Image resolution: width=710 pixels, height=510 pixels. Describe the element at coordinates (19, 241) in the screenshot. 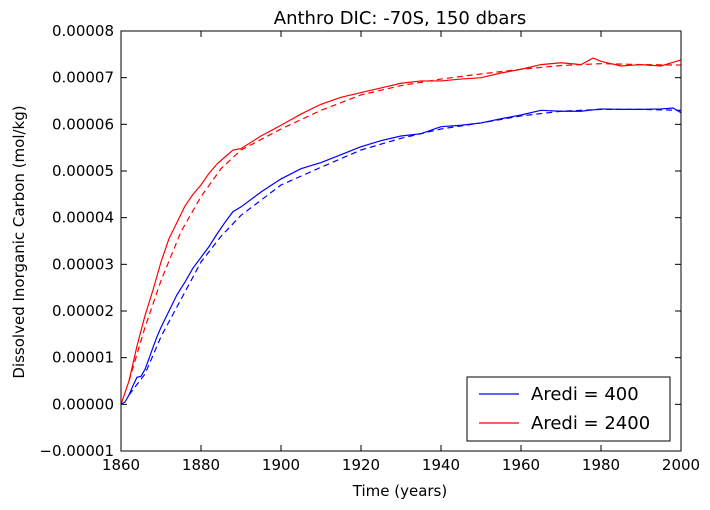

I see `y-axis-label: Dissolved Inorganic Carbon (mol/kg)` at that location.